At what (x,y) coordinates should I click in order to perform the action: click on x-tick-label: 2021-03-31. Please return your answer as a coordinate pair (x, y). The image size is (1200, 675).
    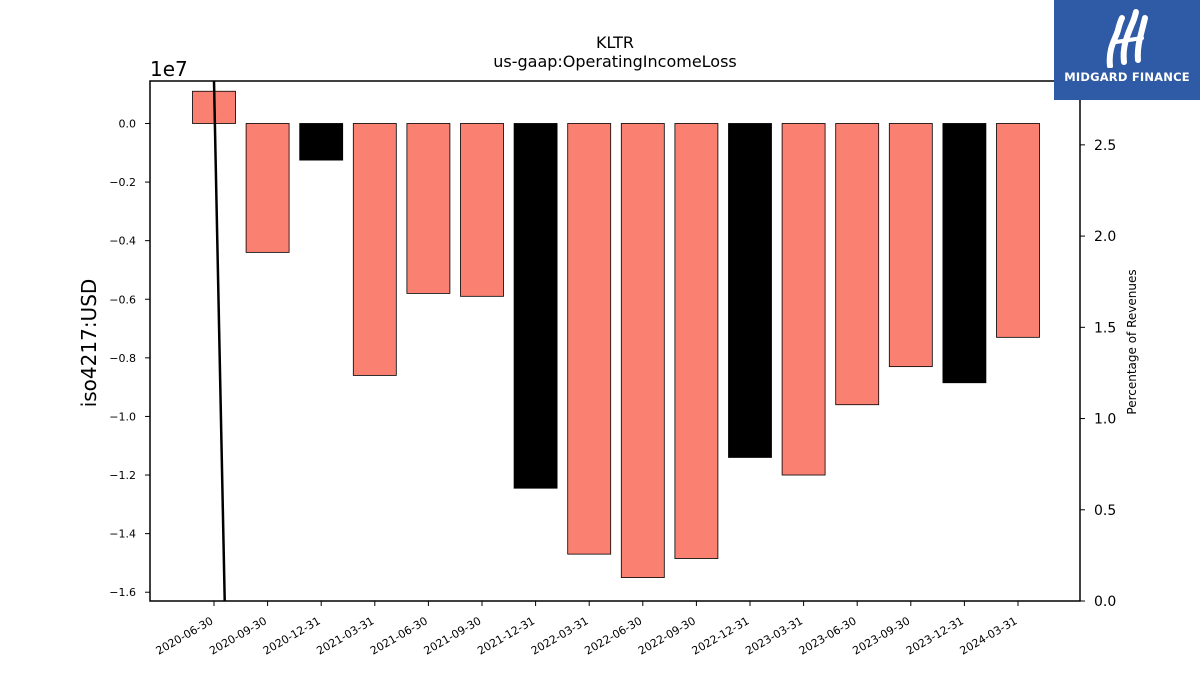
    Looking at the image, I should click on (345, 635).